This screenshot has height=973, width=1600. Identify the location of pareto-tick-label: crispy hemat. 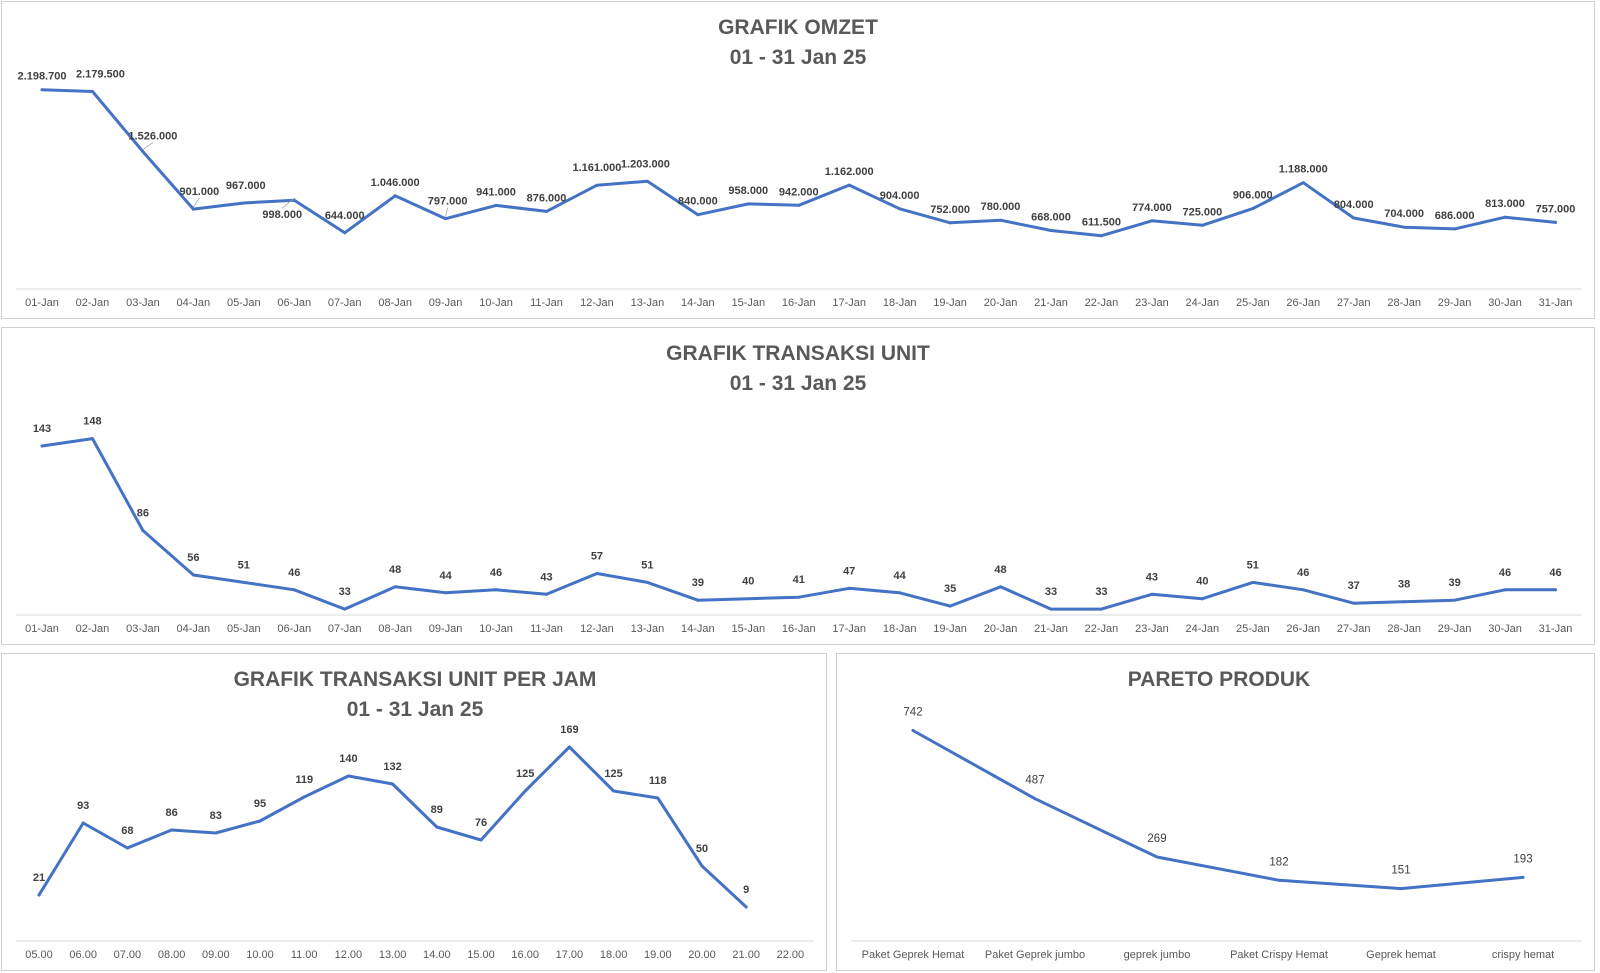
(1523, 955).